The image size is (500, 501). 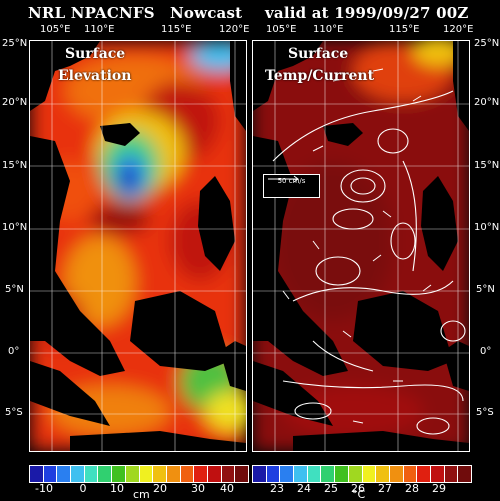 I want to click on temp-tick-27: 27, so click(x=385, y=488).